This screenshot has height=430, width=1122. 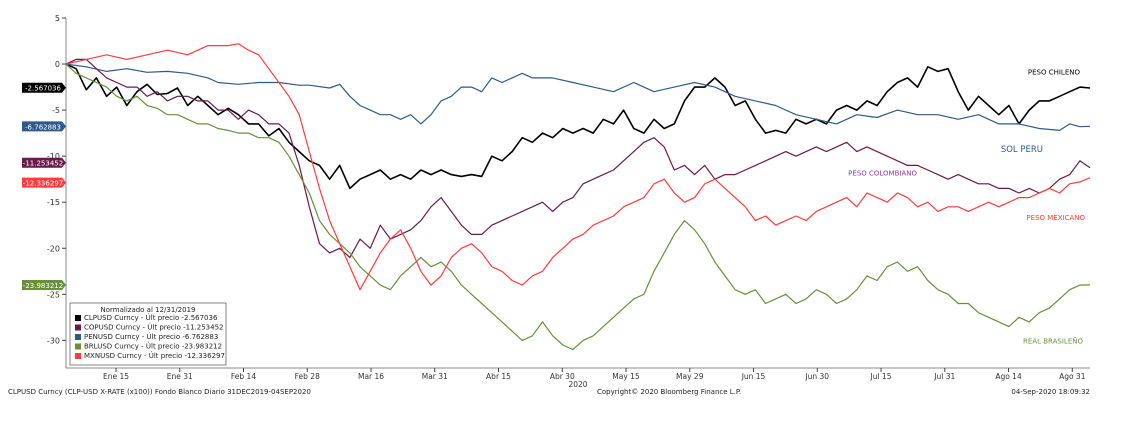 I want to click on series-name-label: PESO MEXICANO, so click(x=1055, y=218).